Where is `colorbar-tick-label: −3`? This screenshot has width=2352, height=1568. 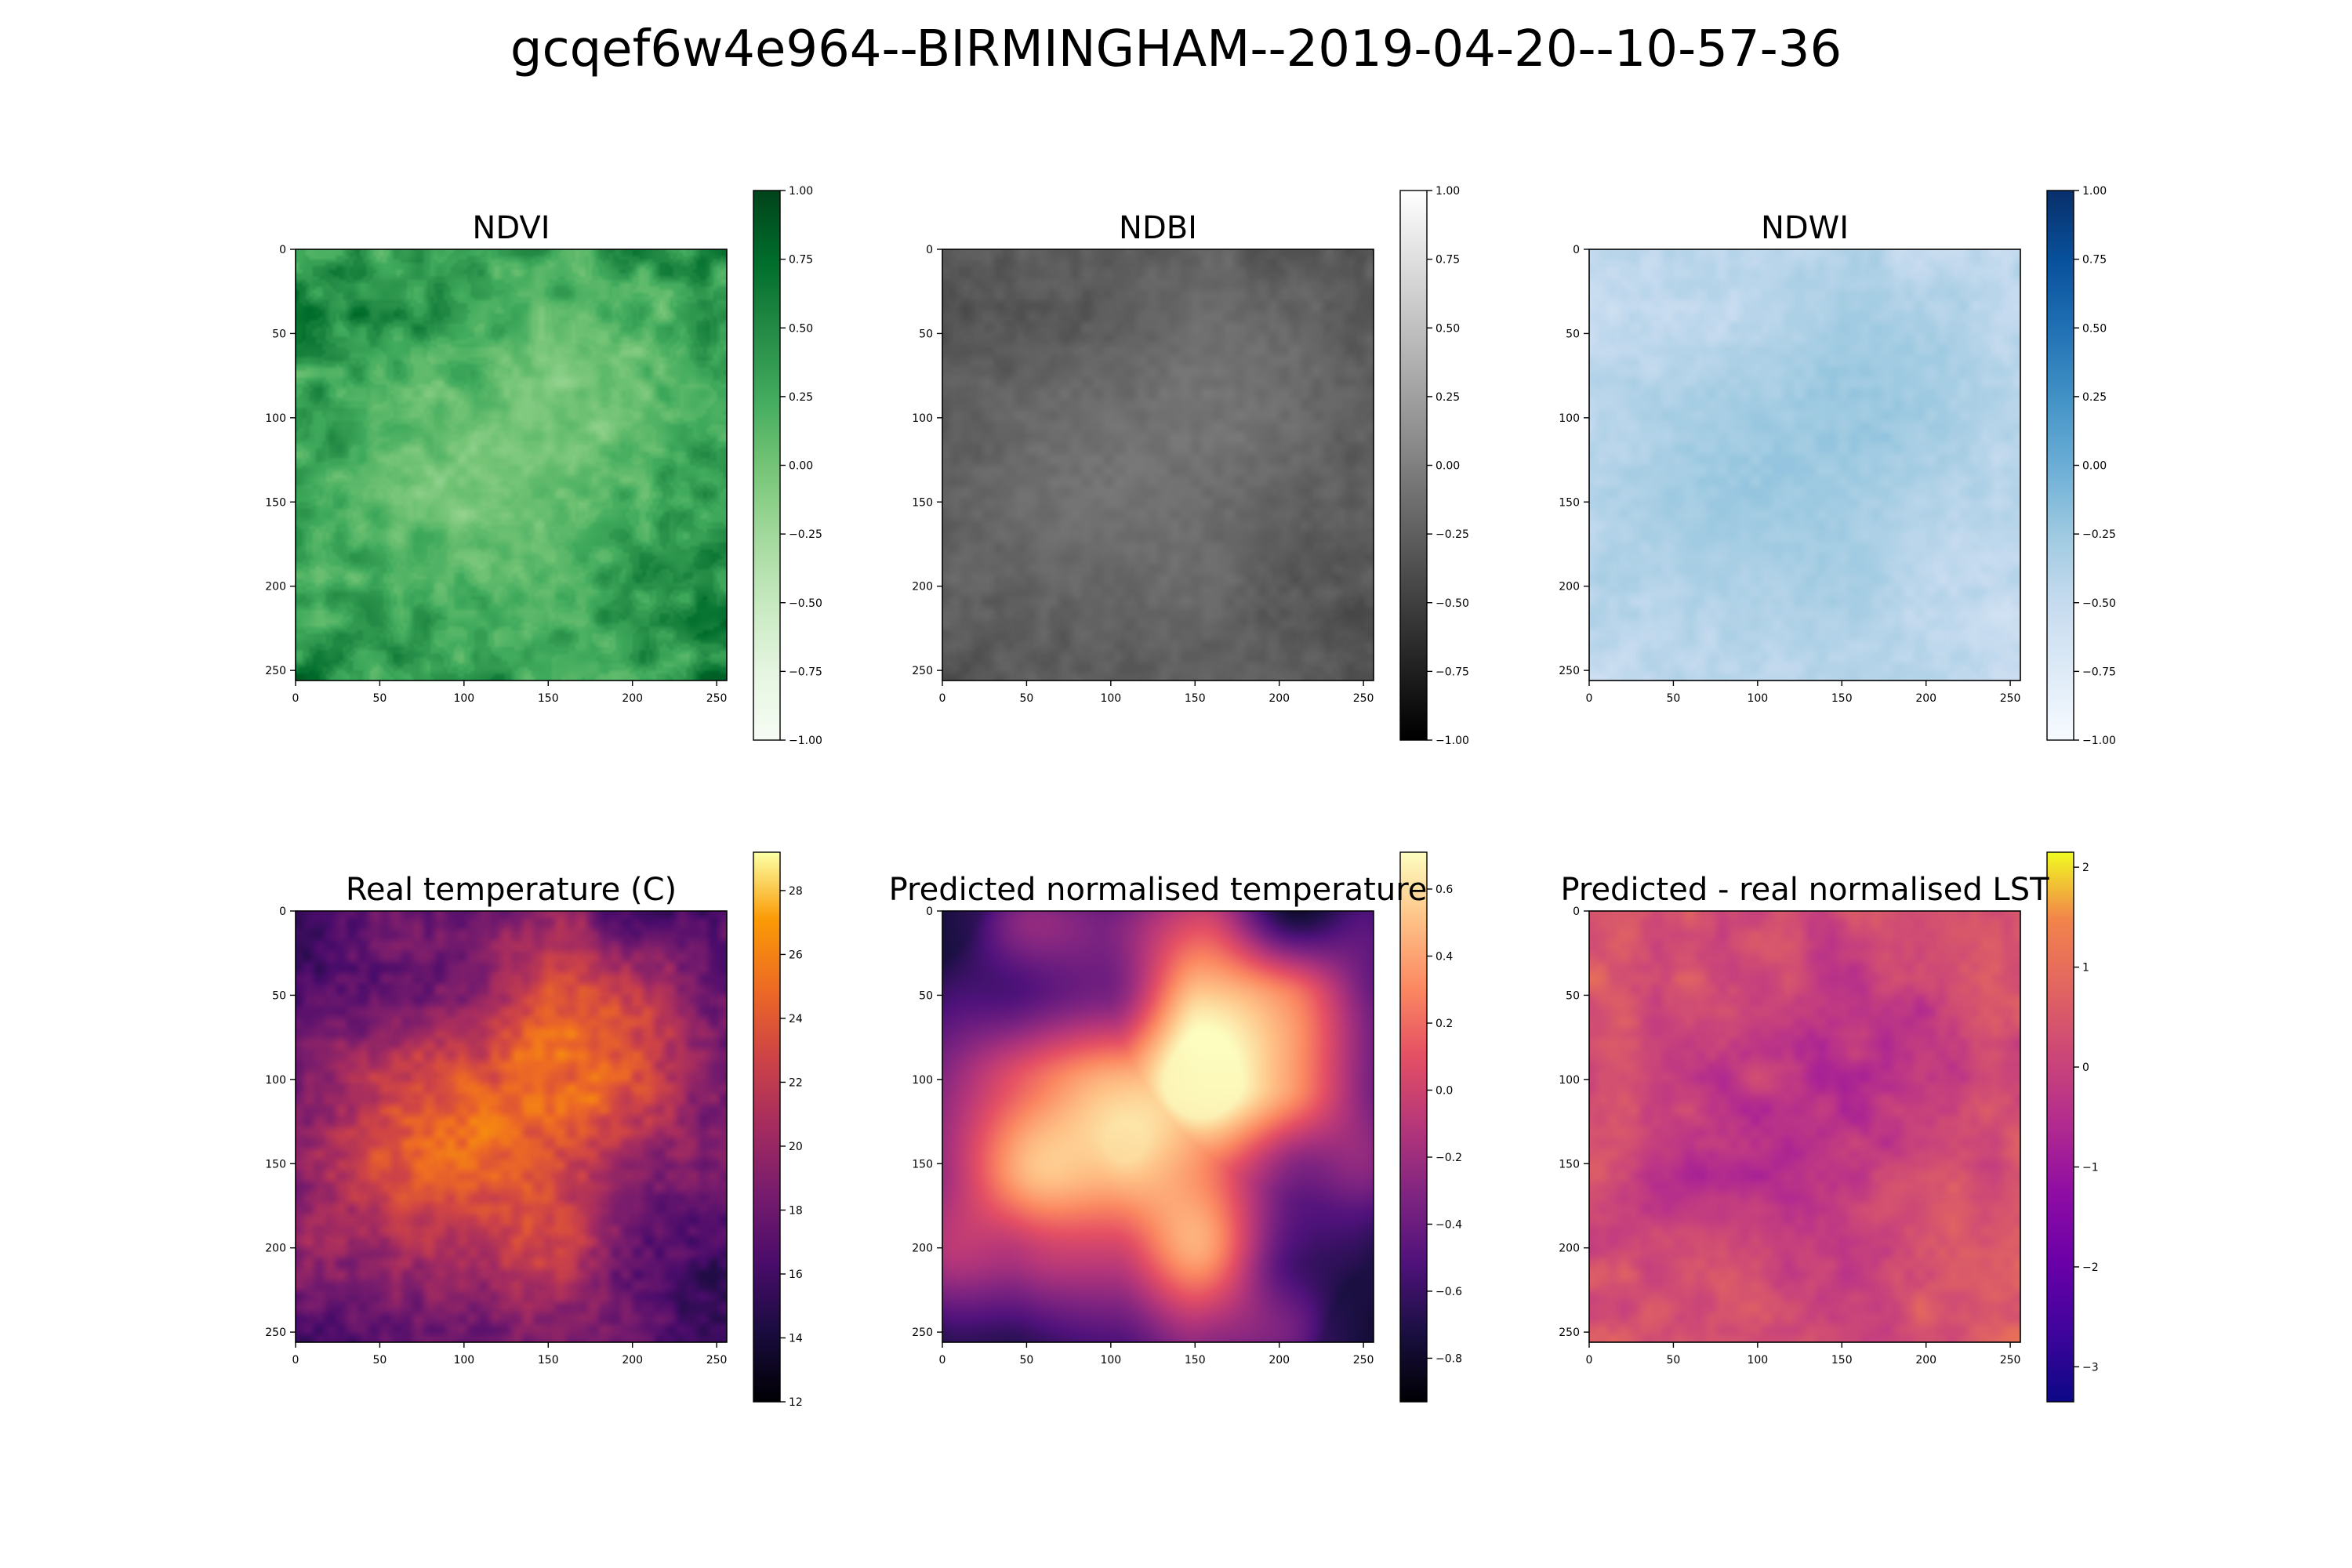 colorbar-tick-label: −3 is located at coordinates (2090, 1367).